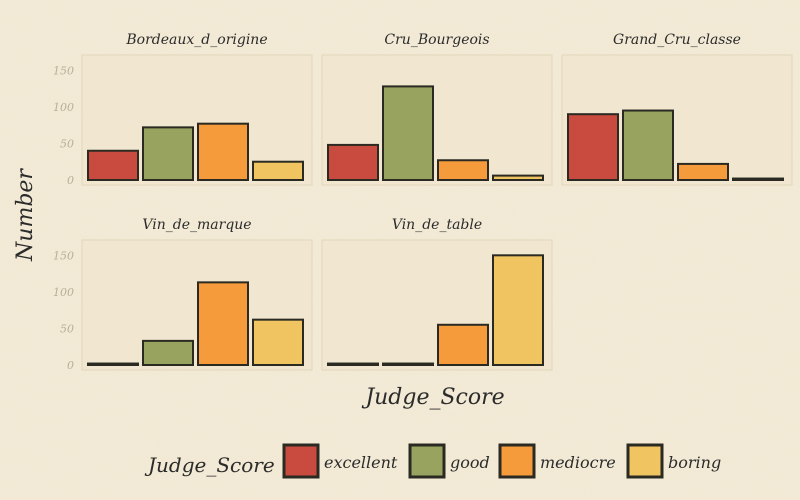 This screenshot has width=800, height=500. I want to click on legend-key-excellent, so click(301, 461).